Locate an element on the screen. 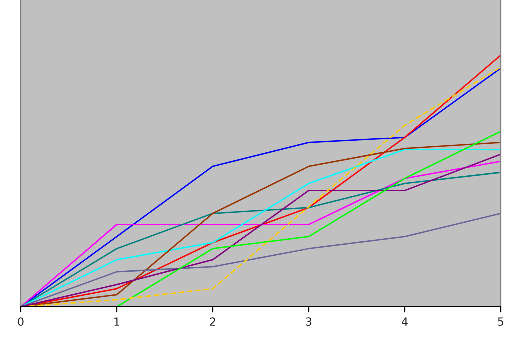  x-tick-label: 2 is located at coordinates (213, 322).